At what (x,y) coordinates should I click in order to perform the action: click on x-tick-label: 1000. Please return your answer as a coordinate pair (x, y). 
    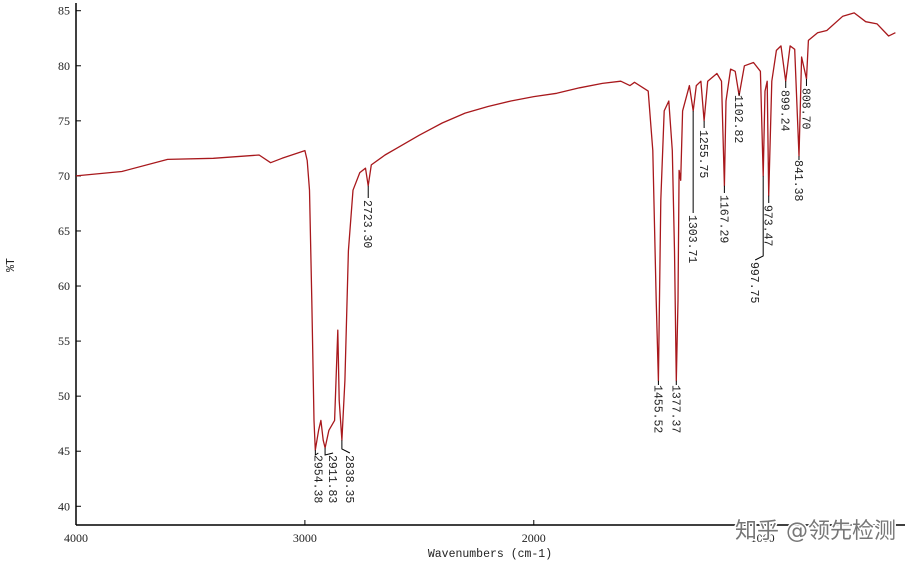
    Looking at the image, I should click on (763, 538).